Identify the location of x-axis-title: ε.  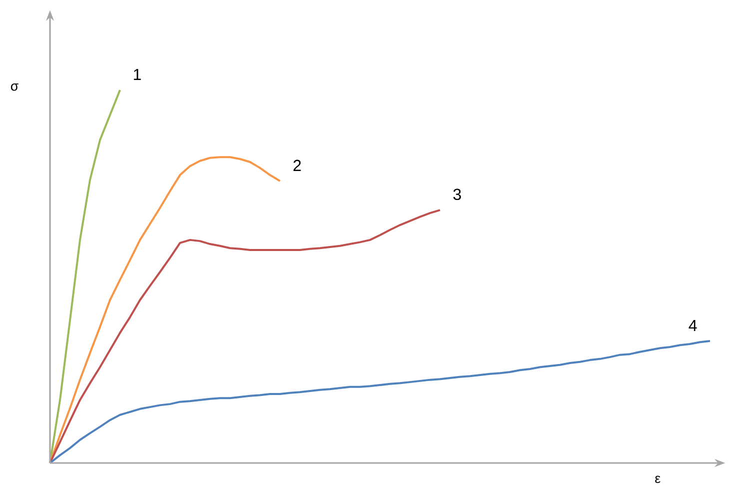
(657, 480).